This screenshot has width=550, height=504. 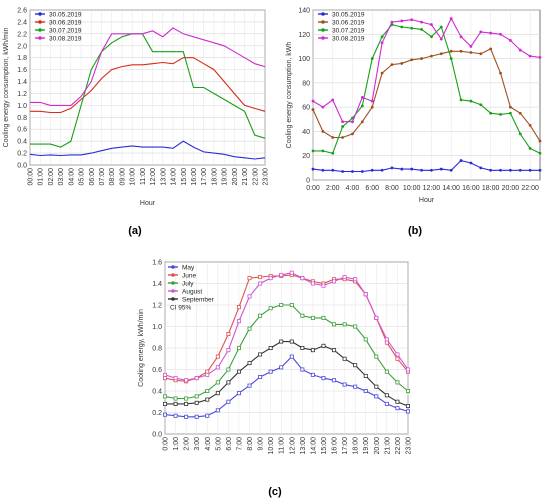 What do you see at coordinates (392, 188) in the screenshot?
I see `x-tick-label: 8:00` at bounding box center [392, 188].